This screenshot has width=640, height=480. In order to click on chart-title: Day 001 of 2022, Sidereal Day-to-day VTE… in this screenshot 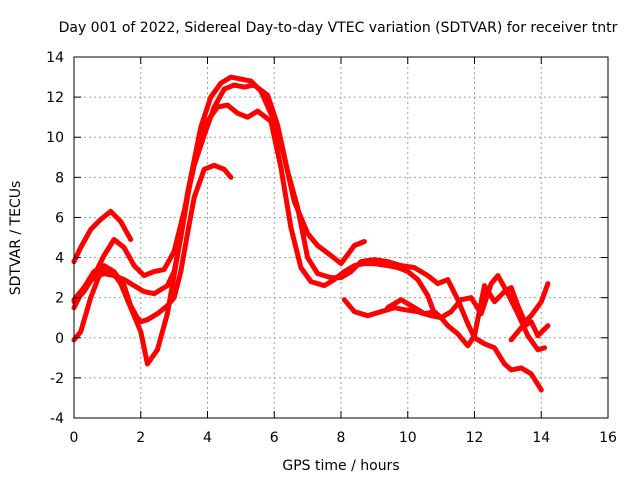, I will do `click(338, 28)`.